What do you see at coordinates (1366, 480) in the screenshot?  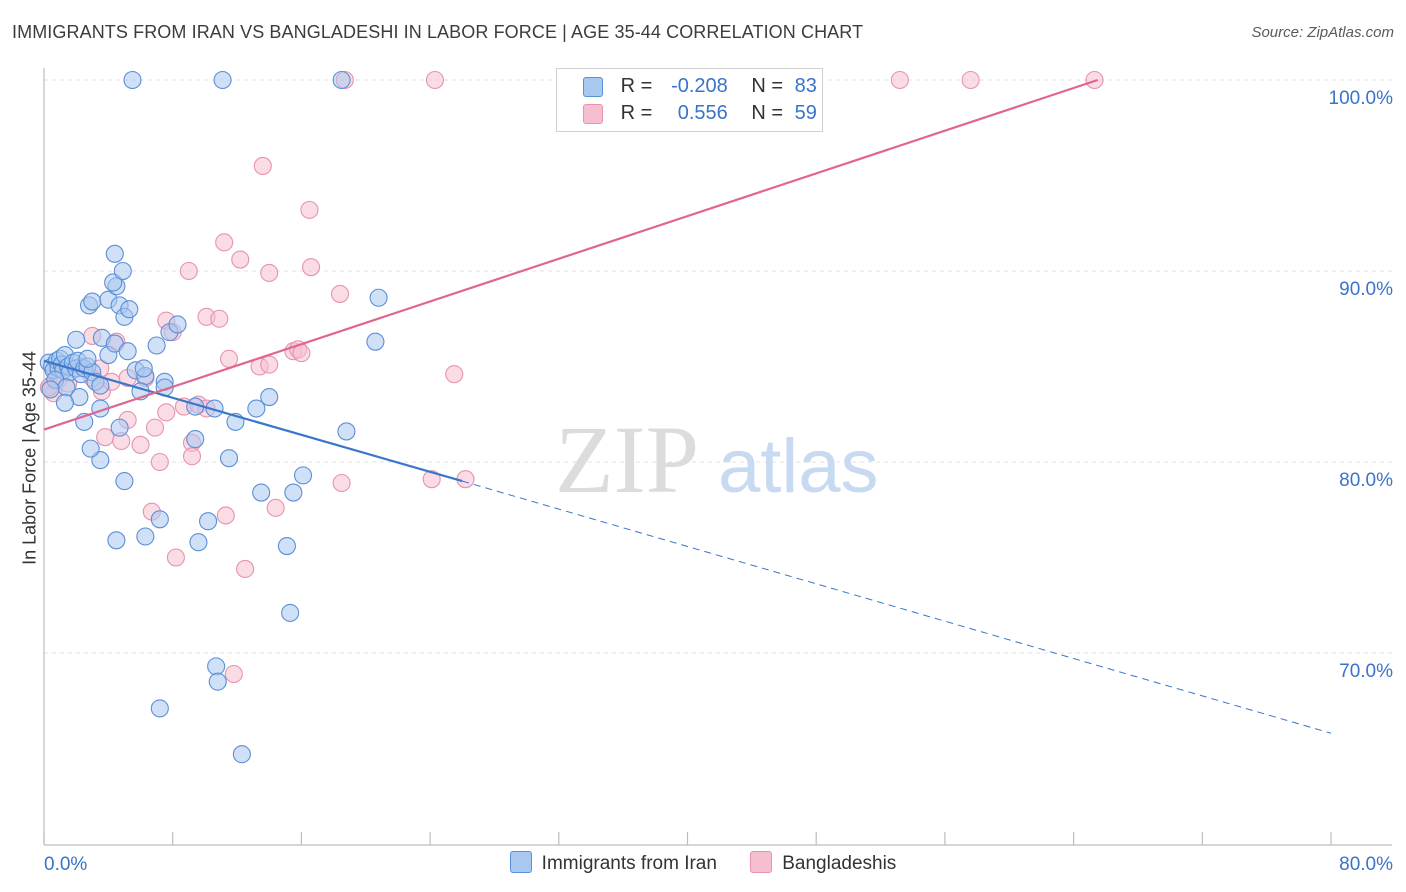 I see `y-tick-label: 80.0%` at bounding box center [1366, 480].